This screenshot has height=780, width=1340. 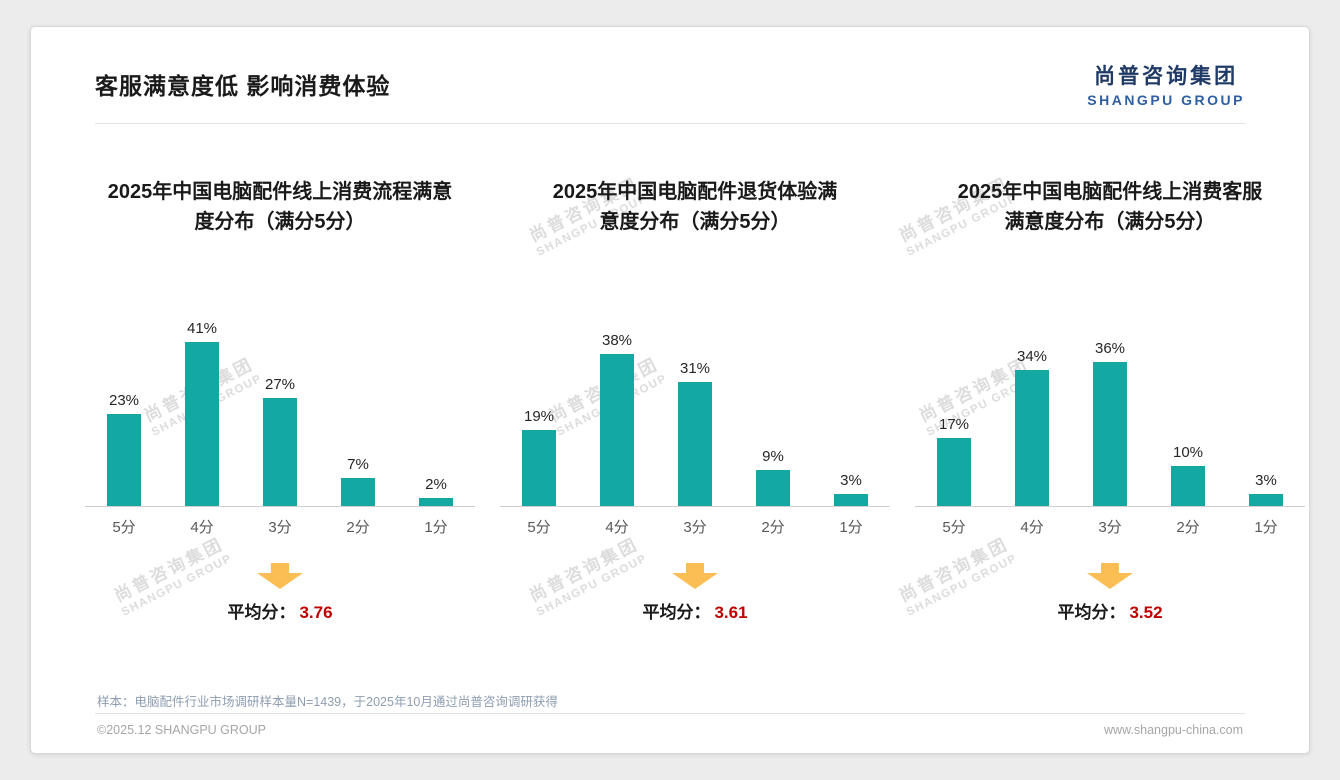 What do you see at coordinates (695, 207) in the screenshot?
I see `chart-title: 2025年中国电脑配件退货体验满 意度分布（满分5分）` at bounding box center [695, 207].